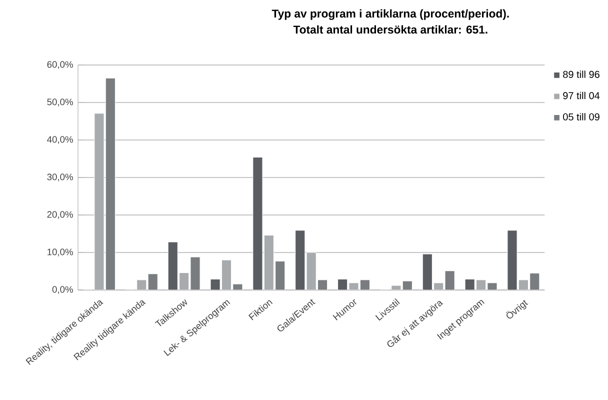 The height and width of the screenshot is (400, 608). I want to click on chart-title: Typ av program i artiklarna (procent/period)., so click(390, 14).